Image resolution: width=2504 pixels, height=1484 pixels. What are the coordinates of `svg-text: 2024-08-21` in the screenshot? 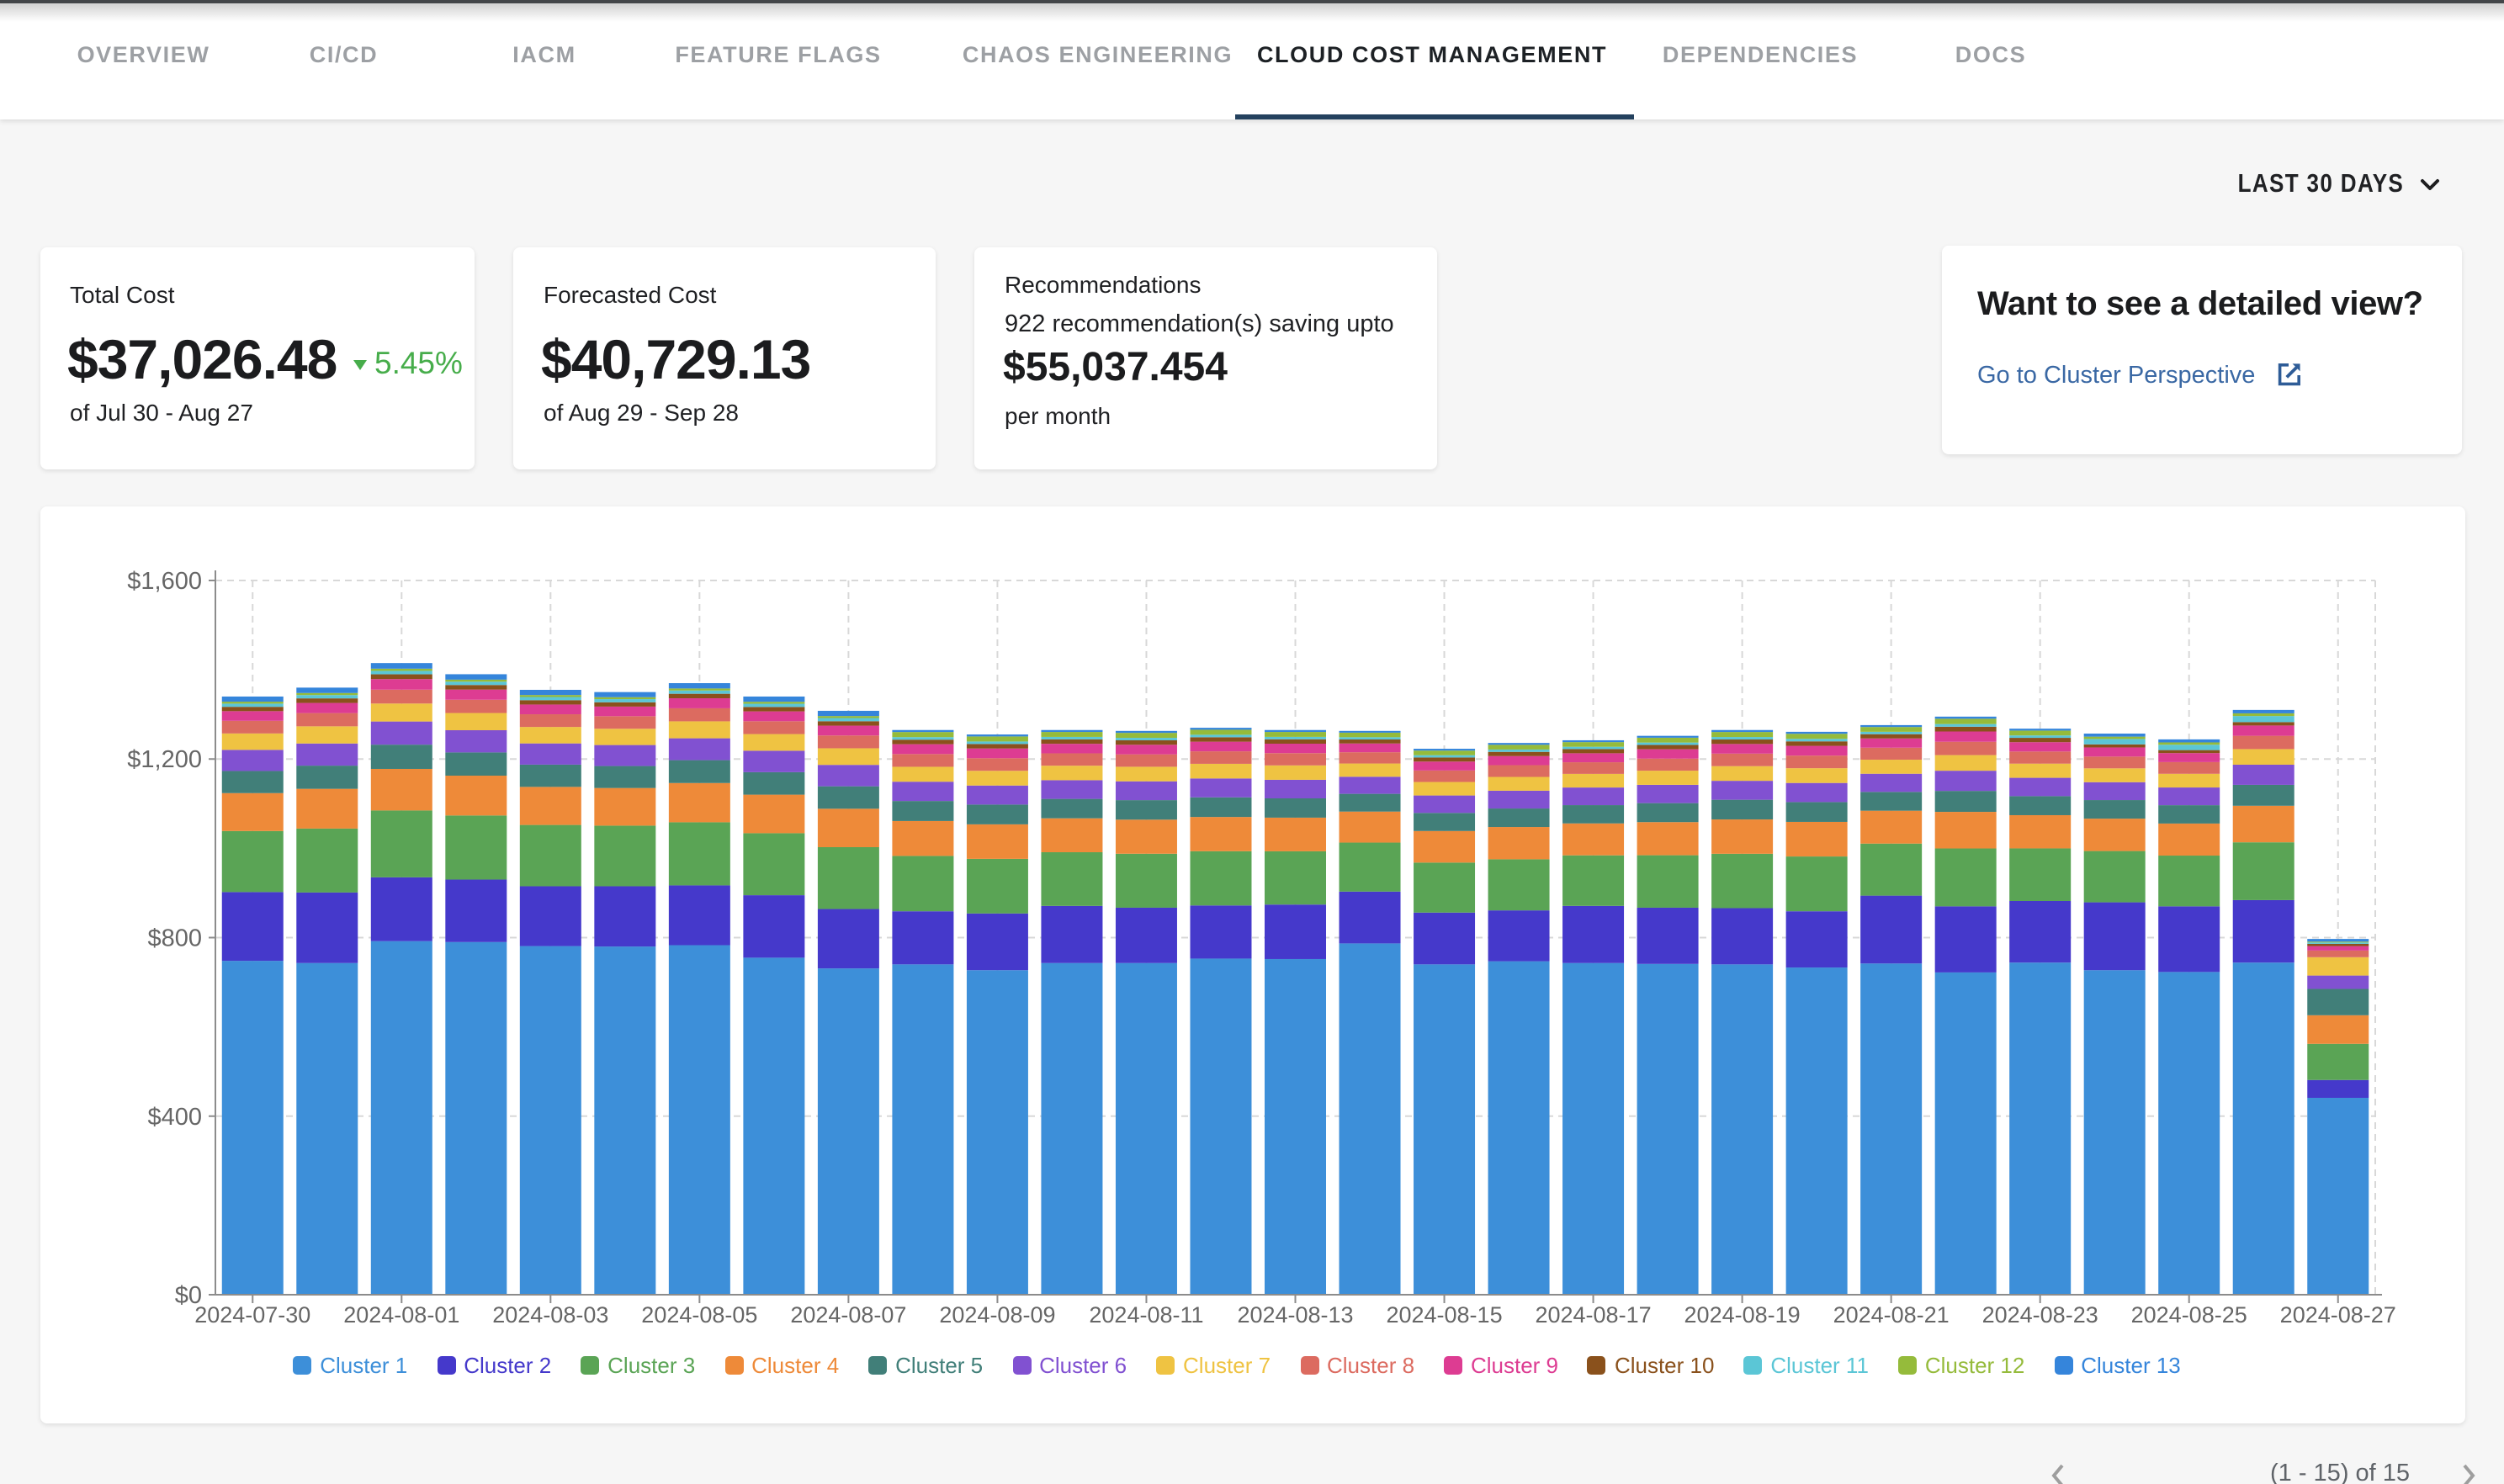 It's located at (1891, 1314).